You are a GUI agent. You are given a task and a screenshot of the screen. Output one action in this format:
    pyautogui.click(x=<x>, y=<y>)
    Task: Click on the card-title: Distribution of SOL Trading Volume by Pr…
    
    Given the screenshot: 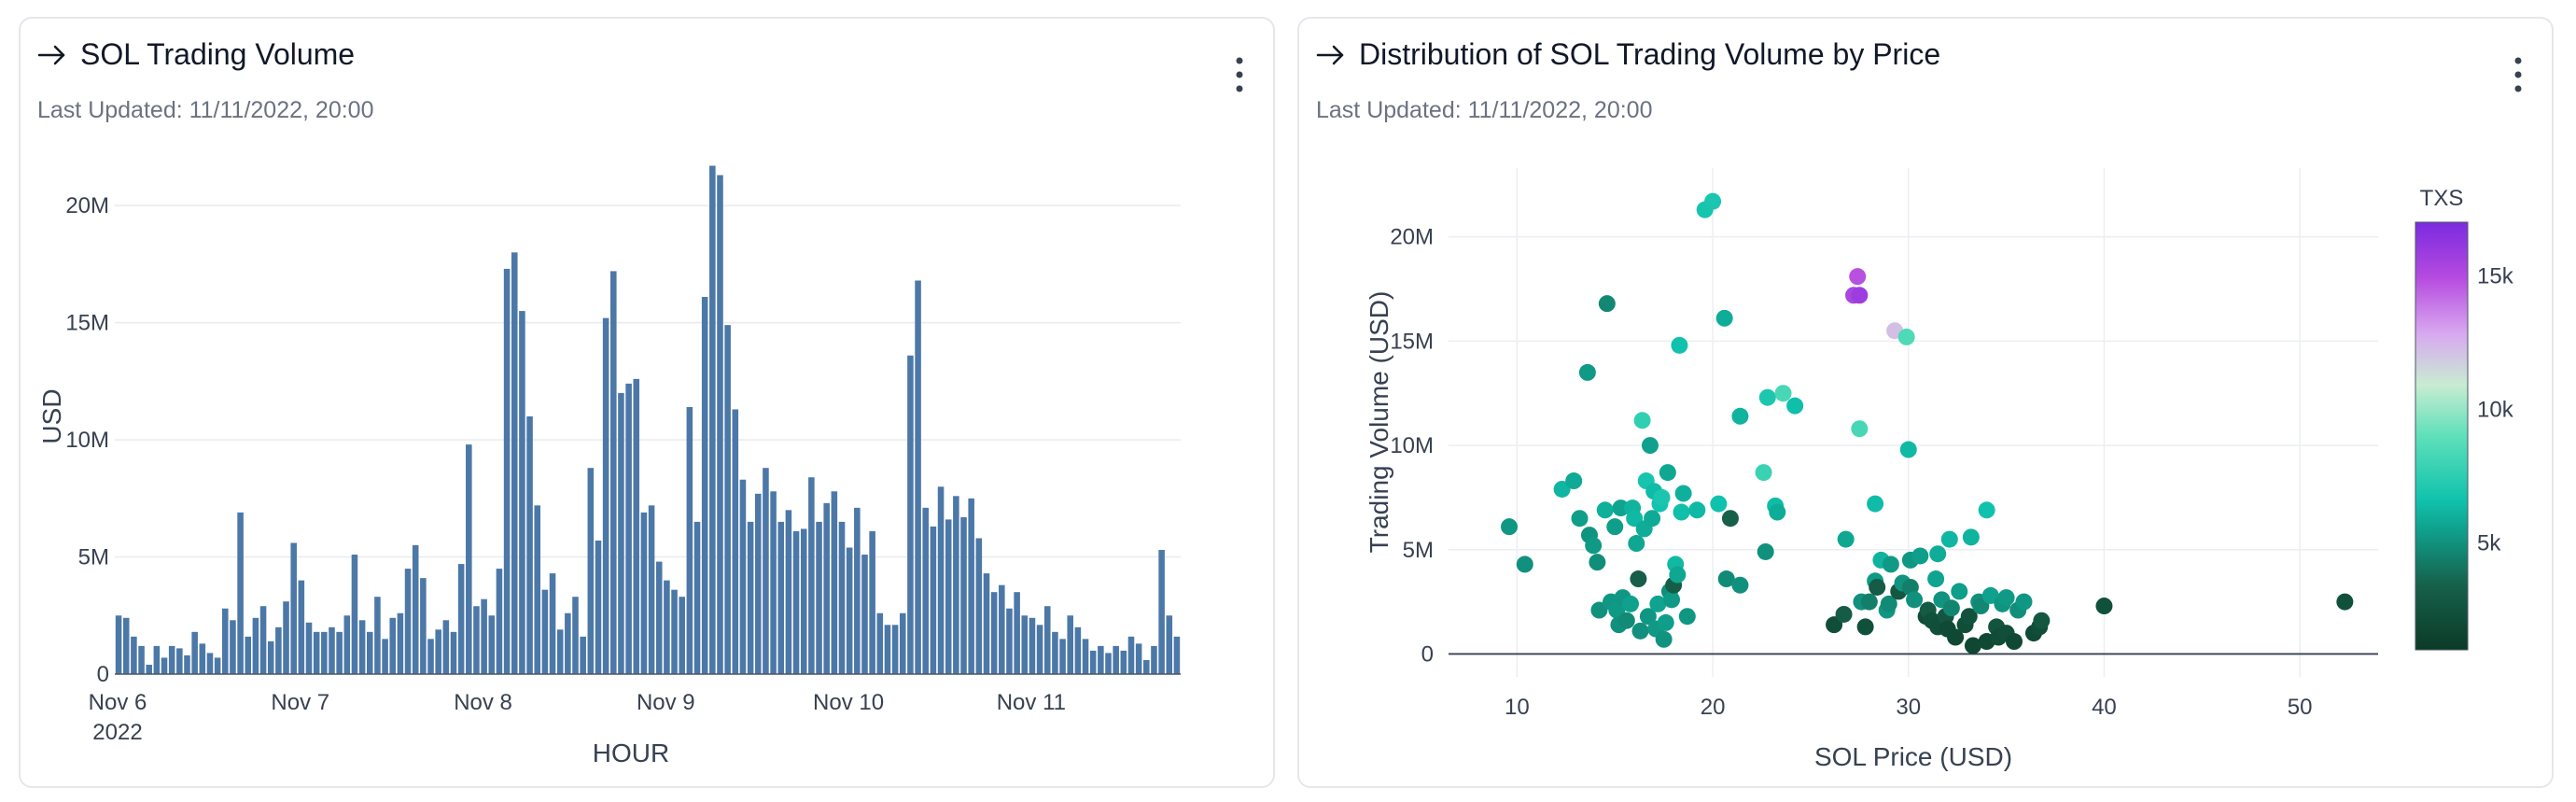 What is the action you would take?
    pyautogui.click(x=1627, y=54)
    